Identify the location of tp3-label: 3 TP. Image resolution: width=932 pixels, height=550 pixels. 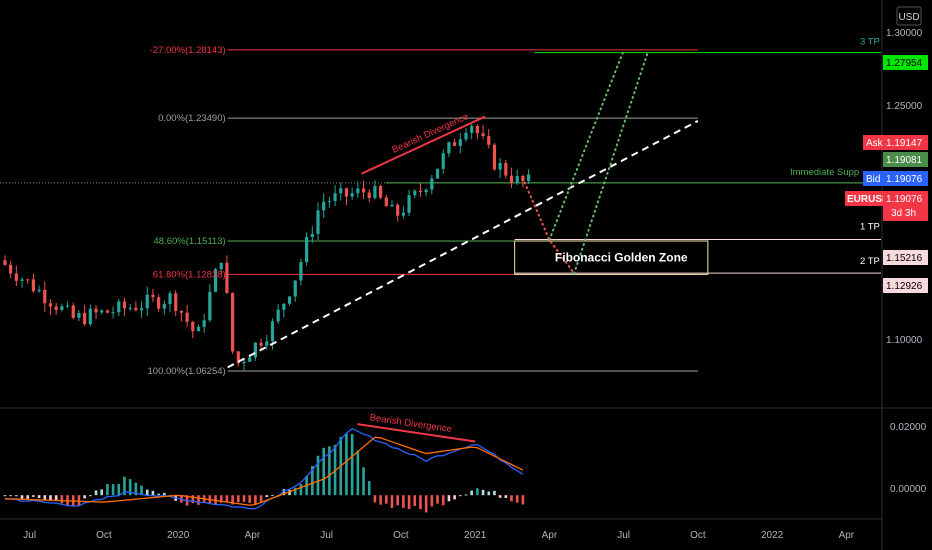
(870, 42).